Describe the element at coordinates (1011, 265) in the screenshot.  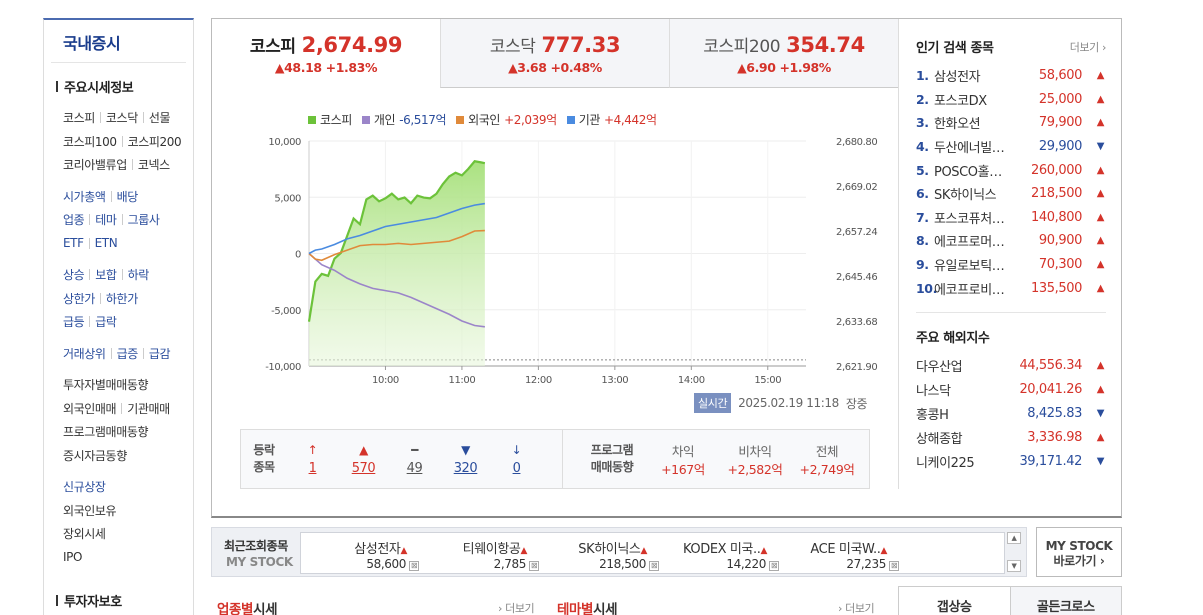
I see `popular-item: 9. 유일로보틱… 70,300 ▲` at that location.